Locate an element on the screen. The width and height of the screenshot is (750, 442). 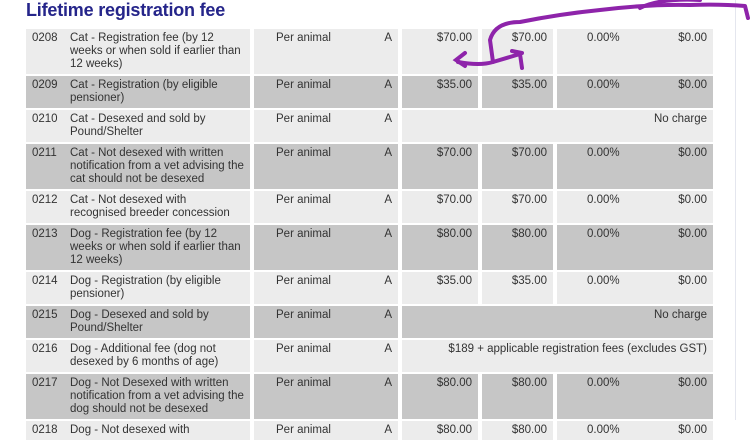
fee-code: 0215 is located at coordinates (45, 315).